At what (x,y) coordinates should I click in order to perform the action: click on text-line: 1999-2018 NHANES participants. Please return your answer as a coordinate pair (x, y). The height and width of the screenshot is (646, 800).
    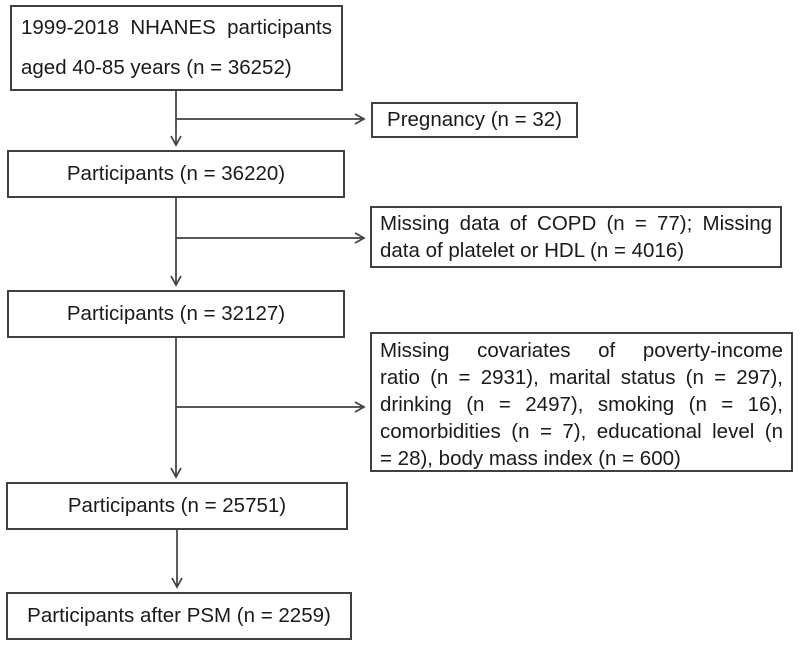
    Looking at the image, I should click on (176, 27).